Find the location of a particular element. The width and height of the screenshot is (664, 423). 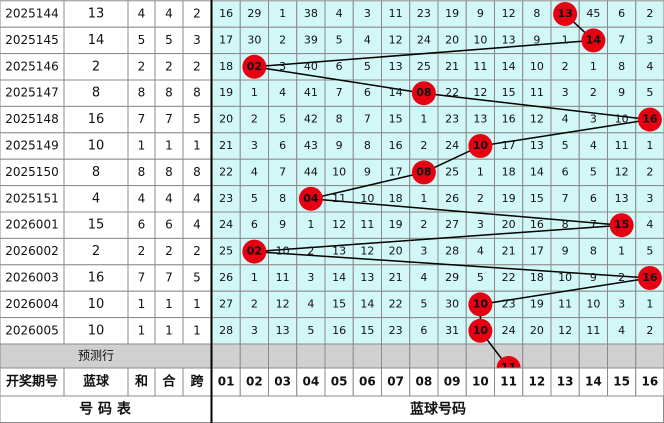

blue-ball: 16 is located at coordinates (96, 119).